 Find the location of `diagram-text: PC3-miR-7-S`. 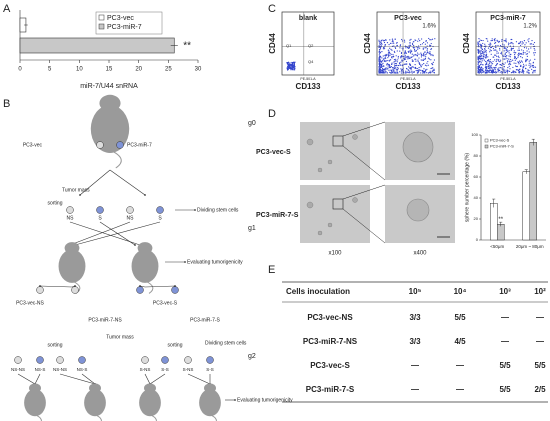

diagram-text: PC3-miR-7-S is located at coordinates (205, 320).